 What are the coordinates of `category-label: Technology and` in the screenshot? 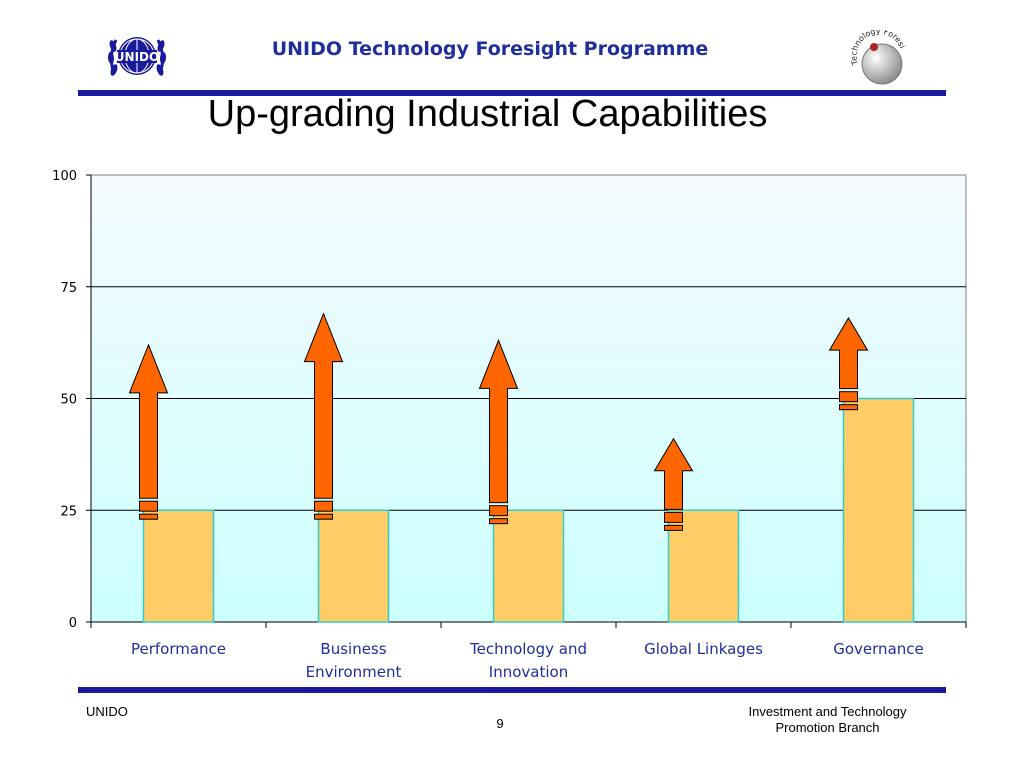 It's located at (528, 649).